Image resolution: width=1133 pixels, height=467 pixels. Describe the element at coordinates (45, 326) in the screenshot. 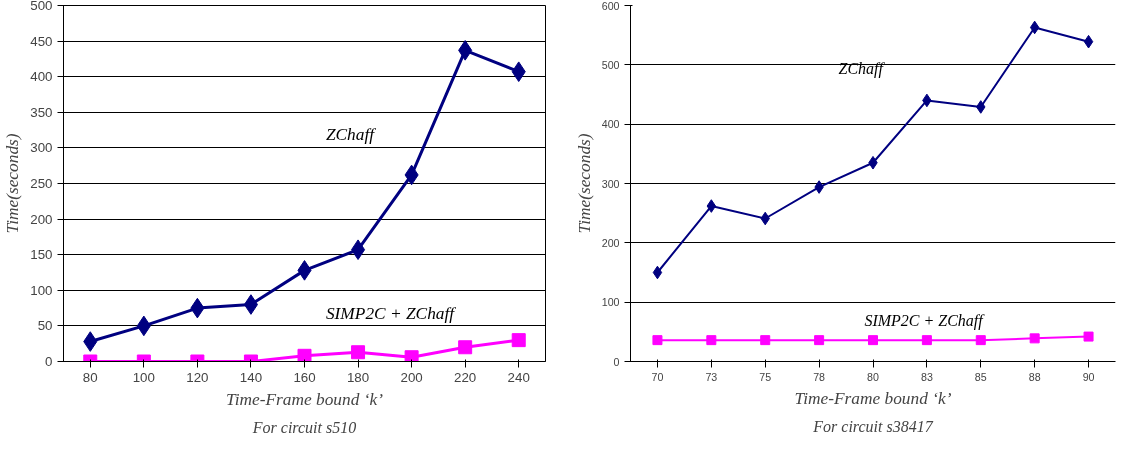

I see `y-tick-label: 50` at that location.